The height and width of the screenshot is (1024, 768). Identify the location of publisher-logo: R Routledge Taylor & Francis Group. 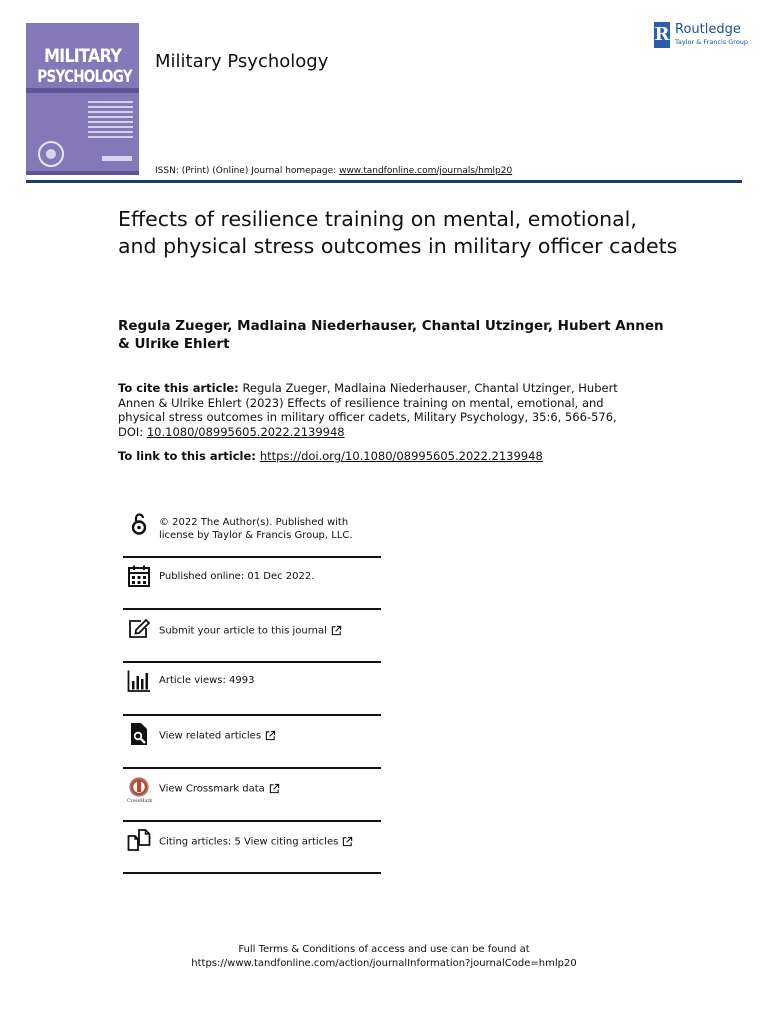
(701, 36).